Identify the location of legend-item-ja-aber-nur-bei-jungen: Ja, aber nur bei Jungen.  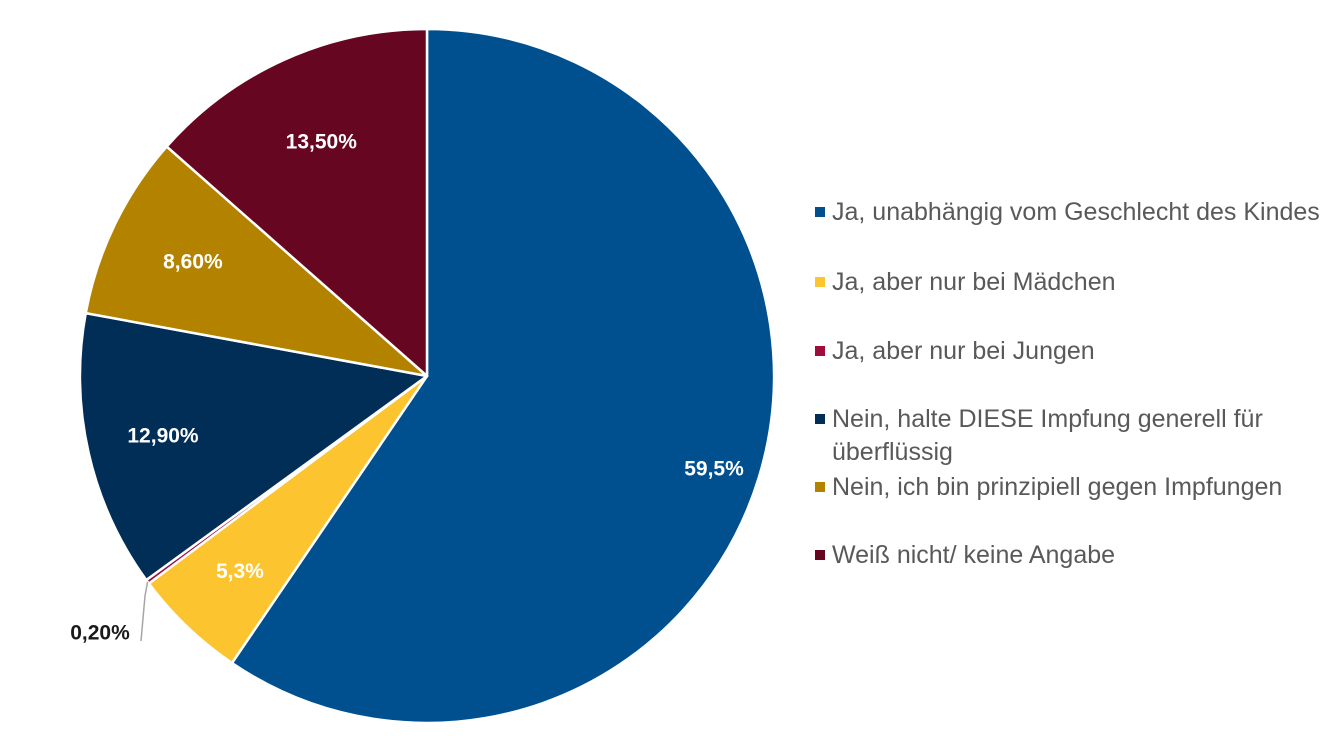
(1071, 351).